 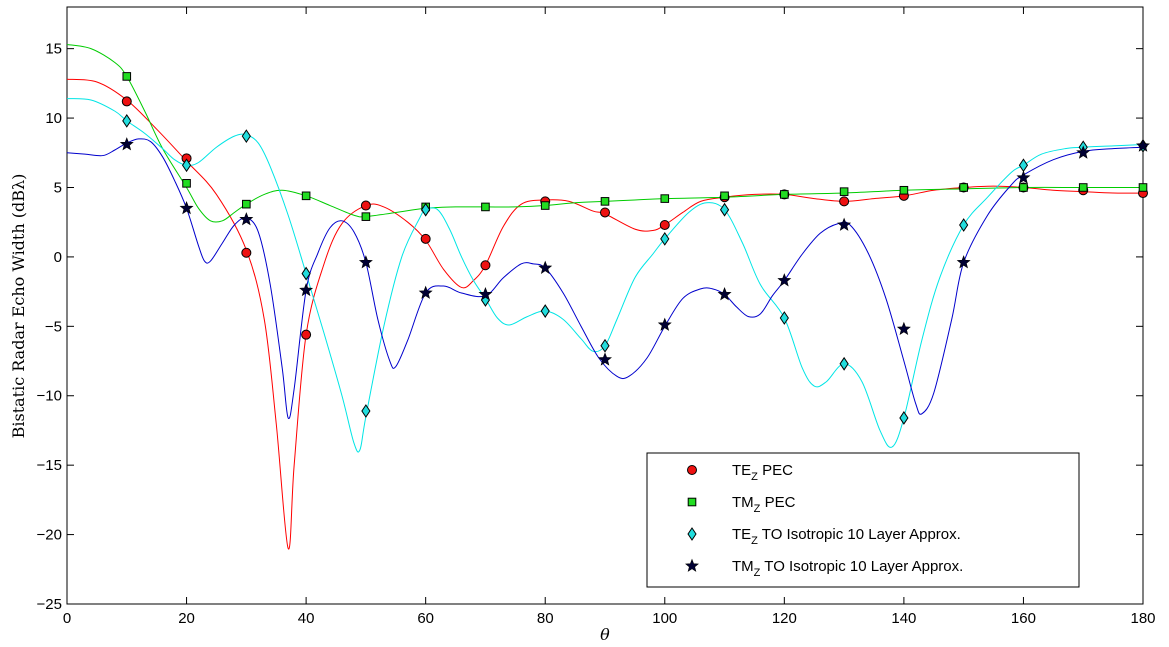 I want to click on x-tick-label: 140, so click(x=903, y=618).